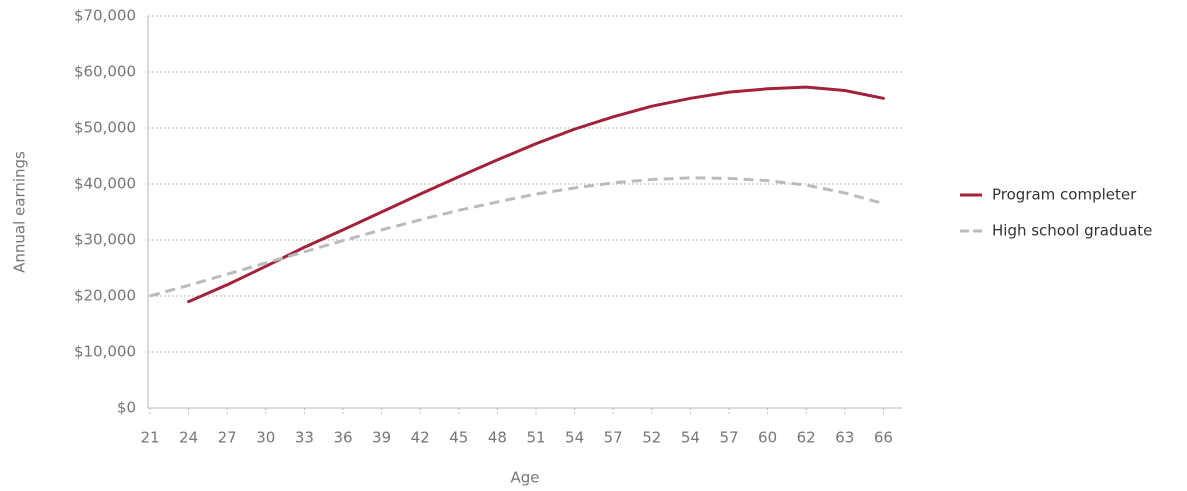  I want to click on y-tick-label: $70,000, so click(105, 16).